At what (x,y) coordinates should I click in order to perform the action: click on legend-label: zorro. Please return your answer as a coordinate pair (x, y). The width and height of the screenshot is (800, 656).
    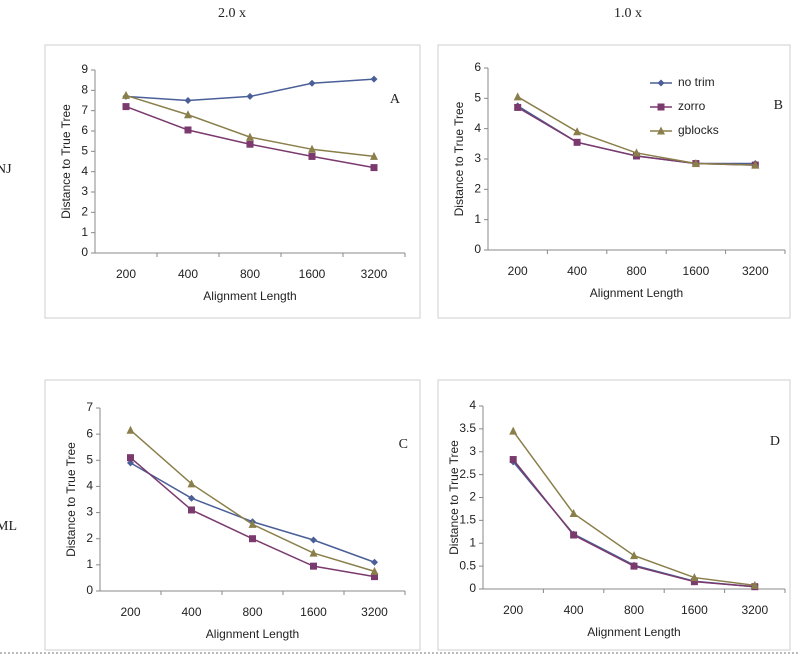
    Looking at the image, I should click on (692, 106).